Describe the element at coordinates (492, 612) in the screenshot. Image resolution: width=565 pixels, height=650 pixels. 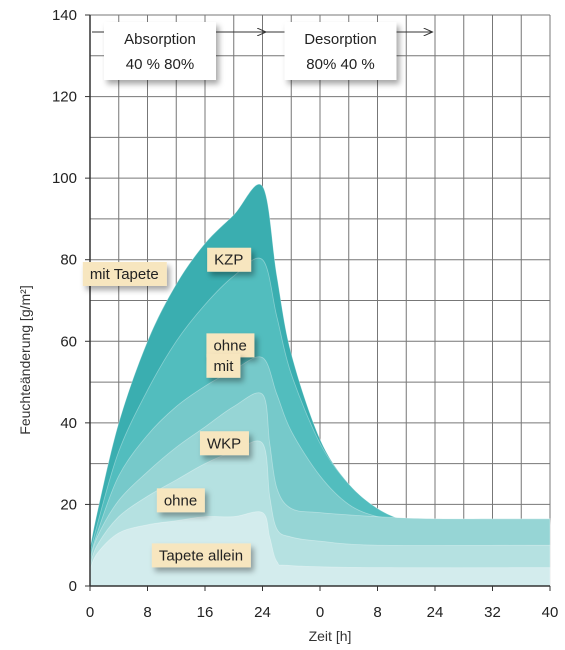
I see `x-tick-label: 32` at that location.